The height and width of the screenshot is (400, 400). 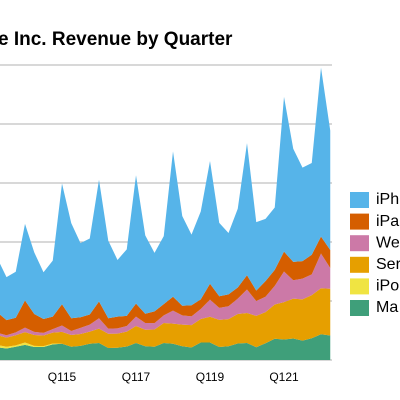 I want to click on legend-label: iPo, so click(x=387, y=286).